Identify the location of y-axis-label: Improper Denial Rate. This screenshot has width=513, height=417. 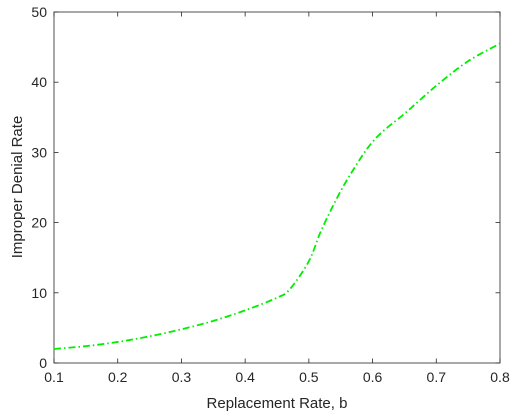
(17, 187).